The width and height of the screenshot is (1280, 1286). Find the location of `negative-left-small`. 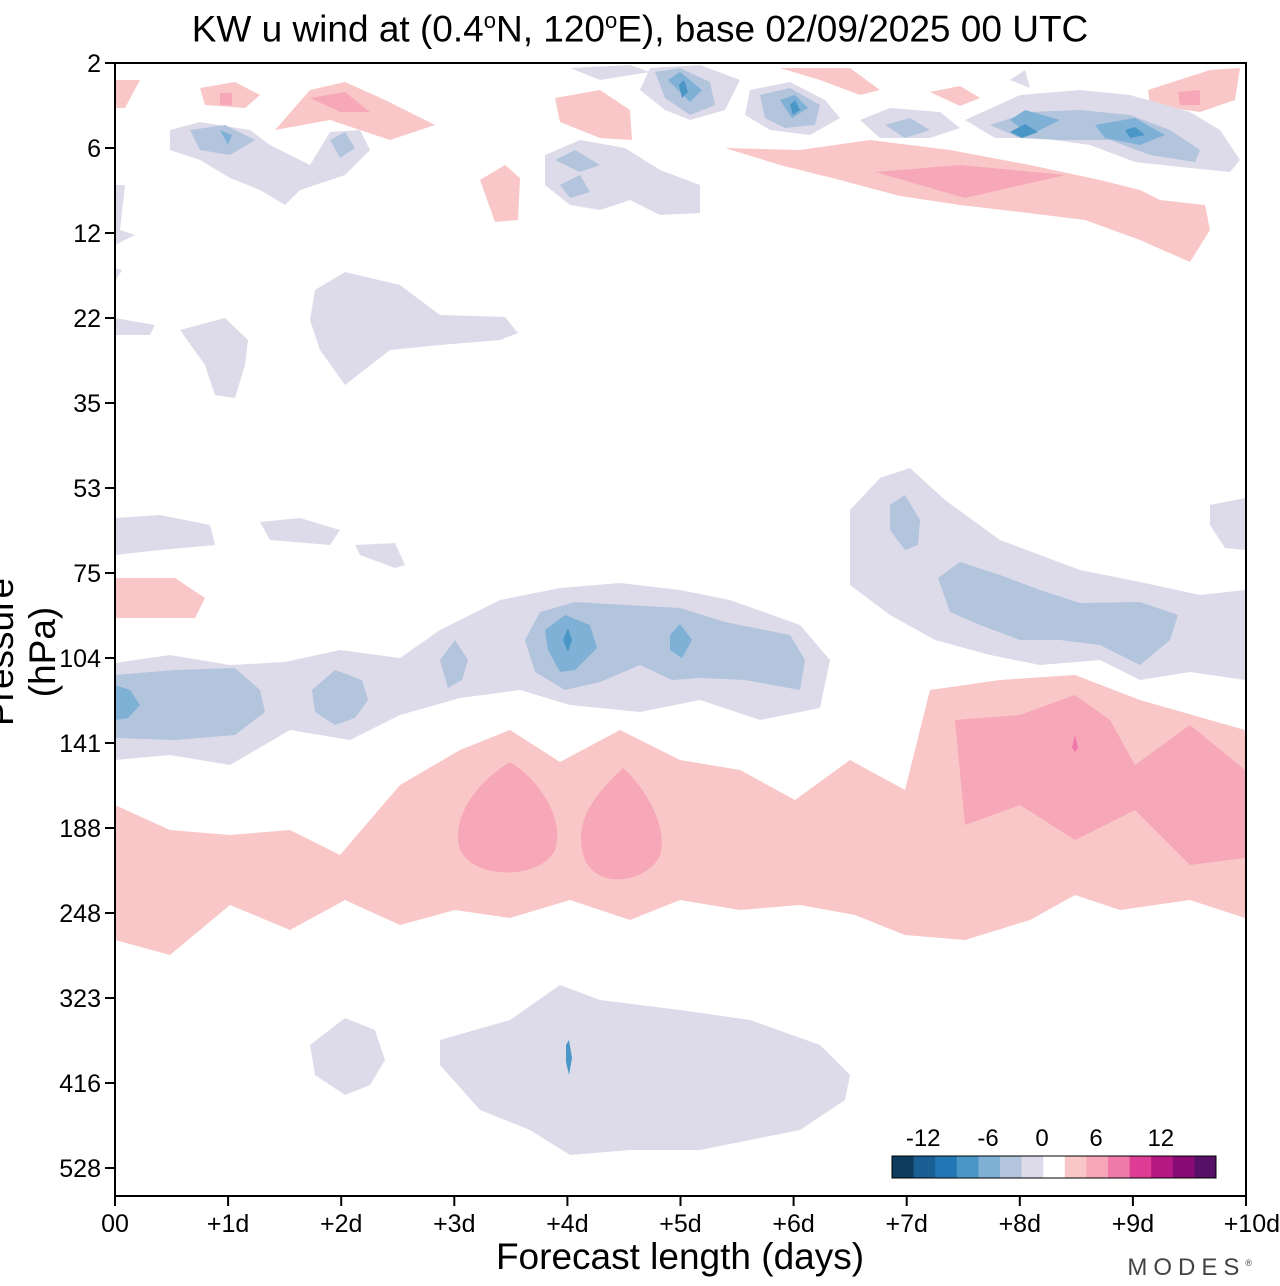

negative-left-small is located at coordinates (125, 233).